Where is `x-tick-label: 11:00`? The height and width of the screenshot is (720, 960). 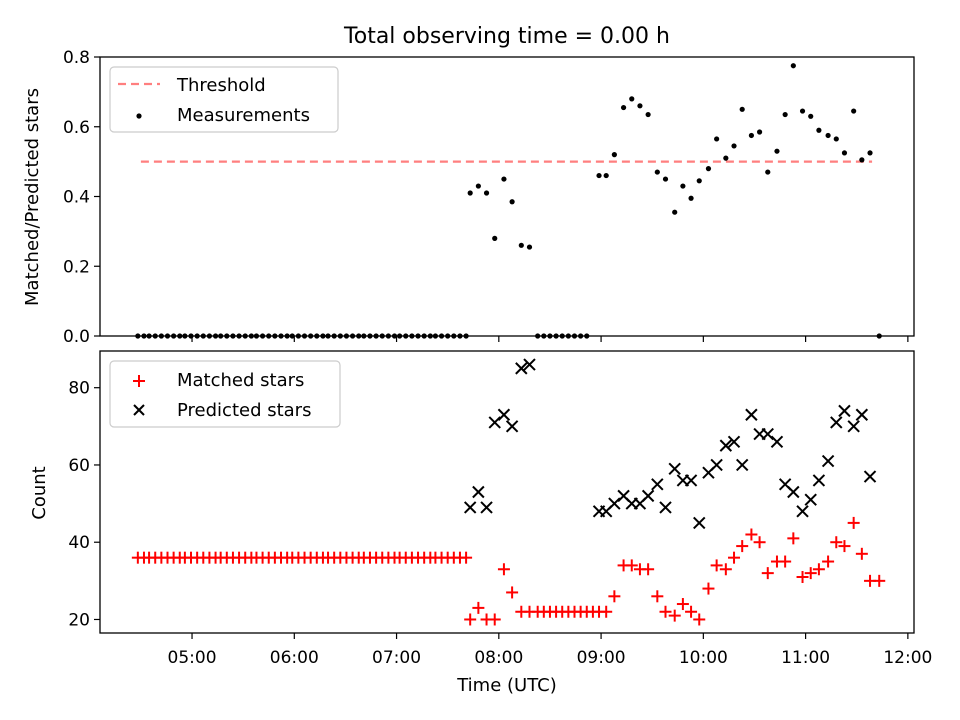 x-tick-label: 11:00 is located at coordinates (805, 658).